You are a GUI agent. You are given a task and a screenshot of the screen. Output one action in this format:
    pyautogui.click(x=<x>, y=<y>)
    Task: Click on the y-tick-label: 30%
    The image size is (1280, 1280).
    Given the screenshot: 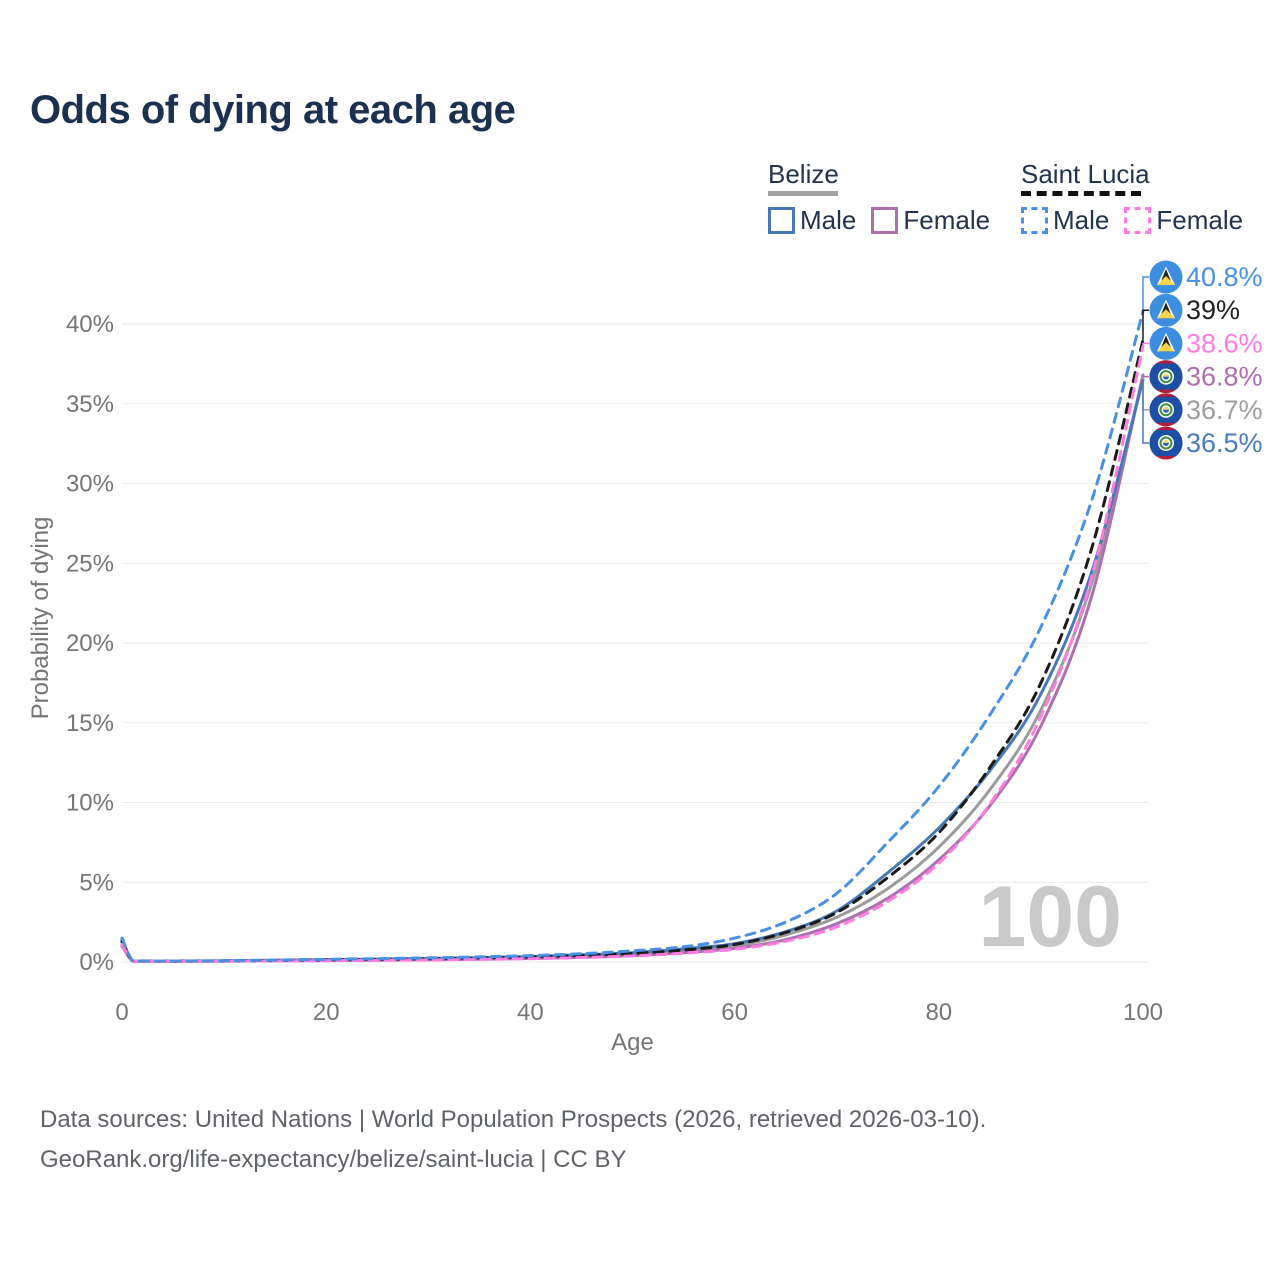 What is the action you would take?
    pyautogui.click(x=90, y=484)
    